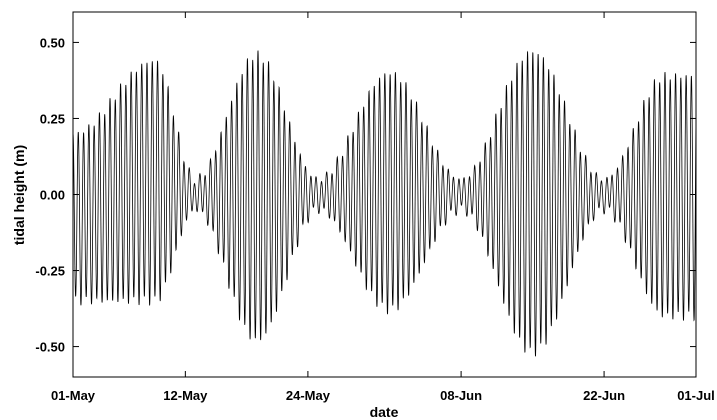  Describe the element at coordinates (461, 395) in the screenshot. I see `x-tick-label: 08-Jun` at that location.